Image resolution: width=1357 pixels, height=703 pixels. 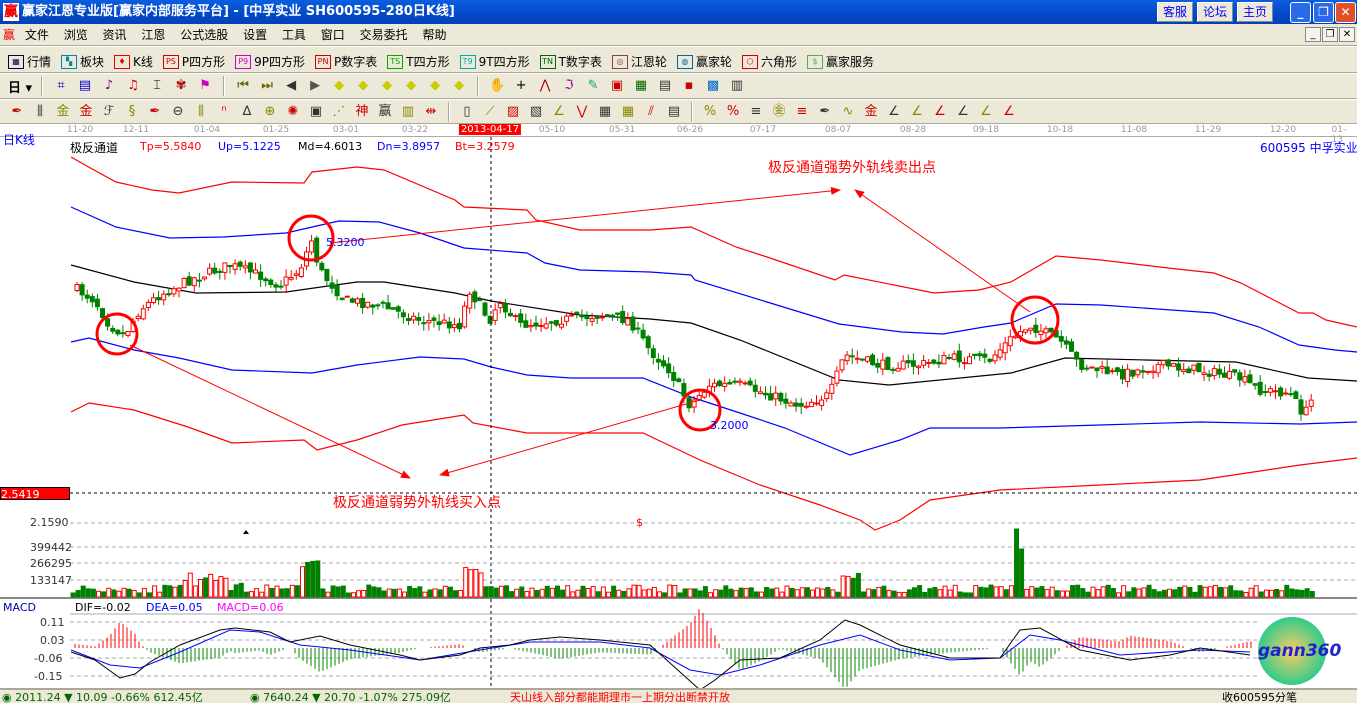 I want to click on range-icon: ⇹, so click(x=431, y=111).